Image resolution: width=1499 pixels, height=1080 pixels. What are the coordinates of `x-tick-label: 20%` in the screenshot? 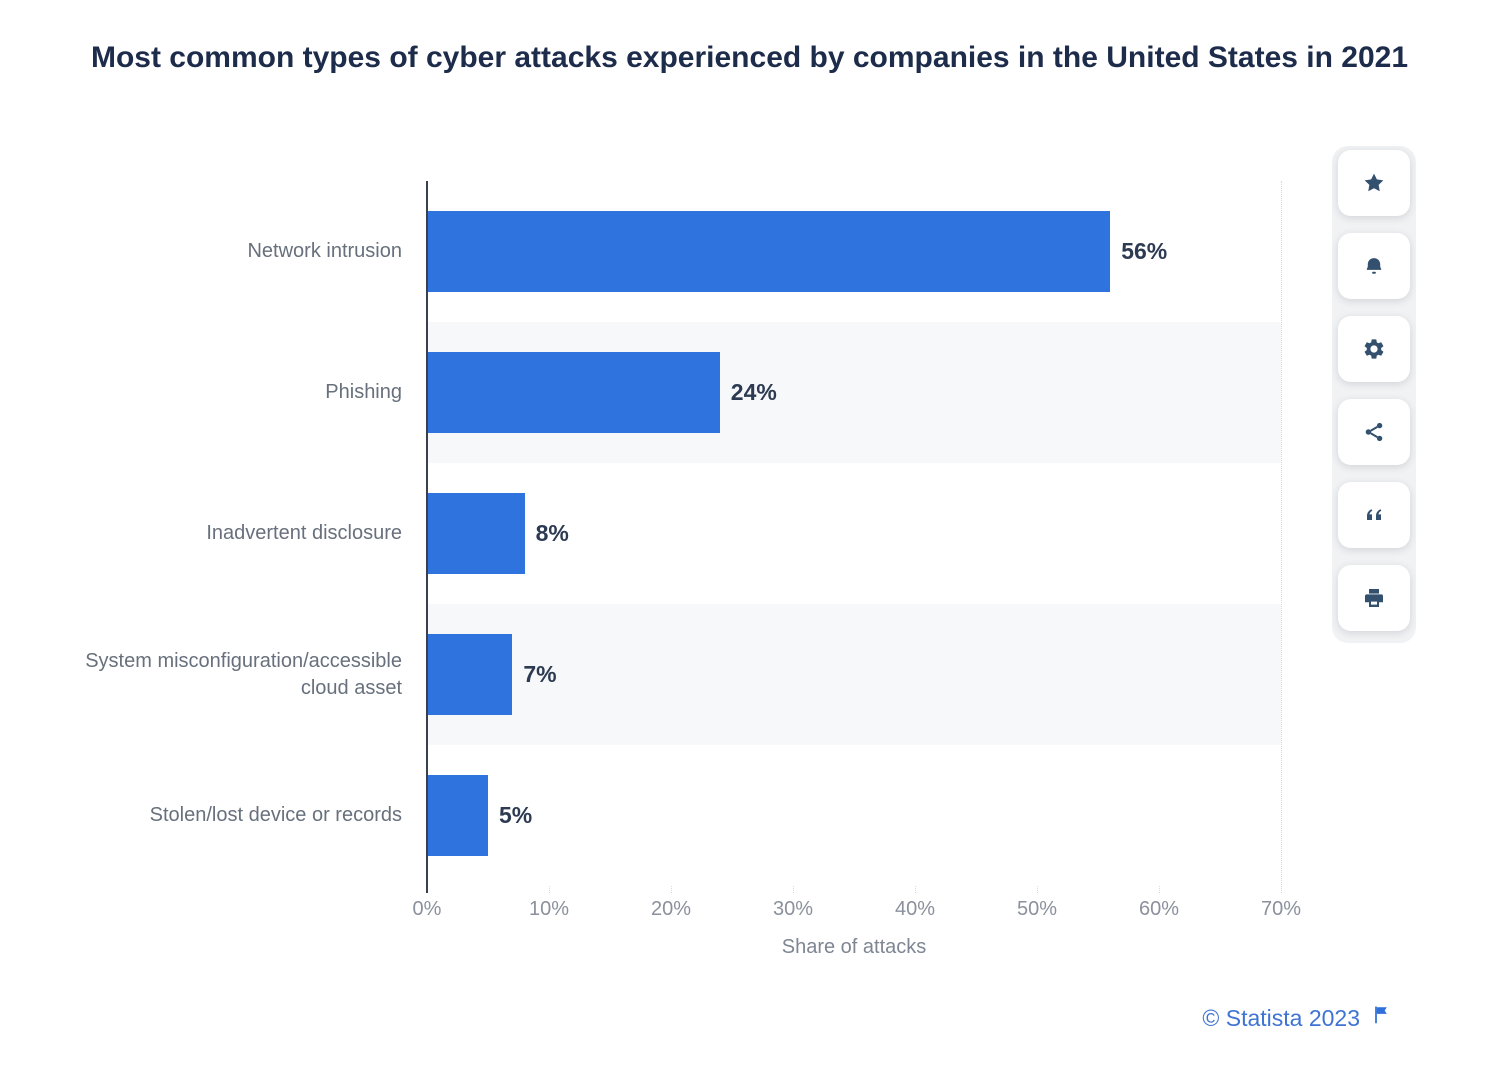 It's located at (671, 909).